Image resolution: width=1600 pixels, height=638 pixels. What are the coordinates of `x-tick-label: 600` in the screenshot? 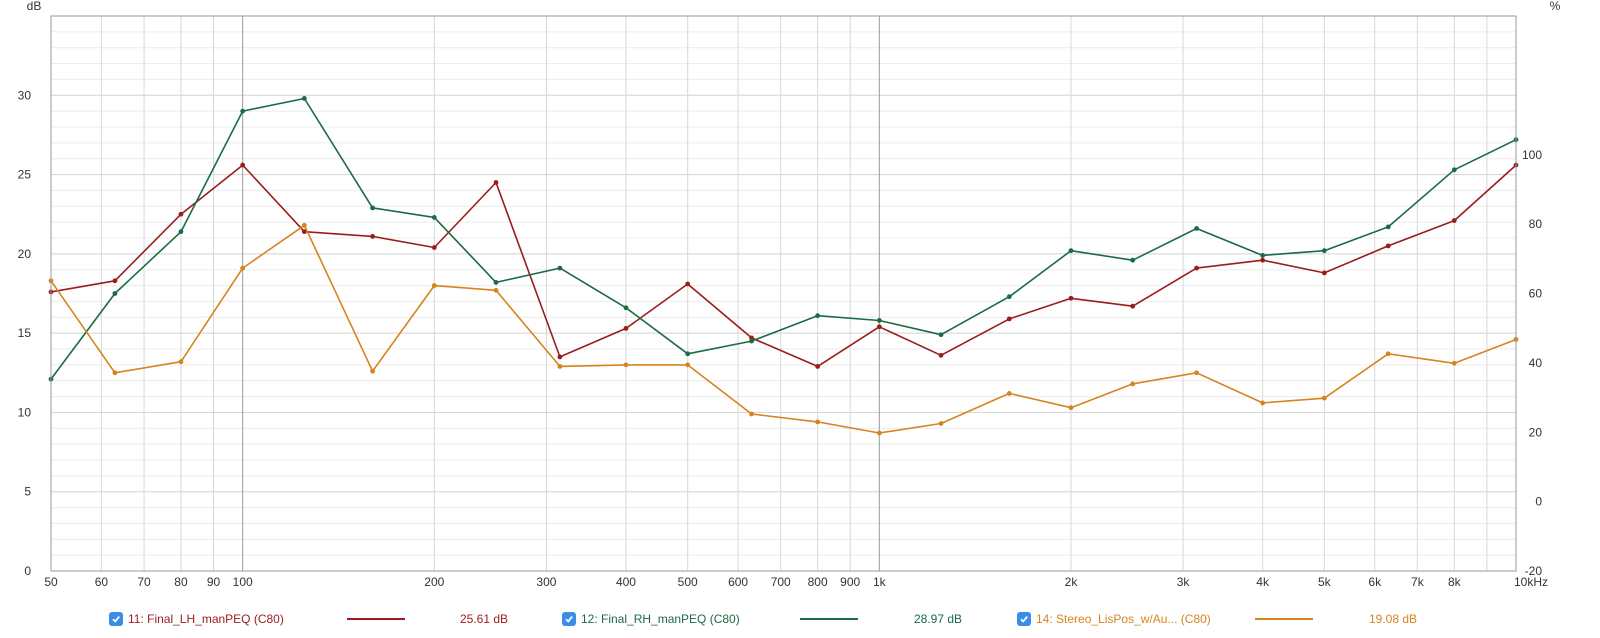 It's located at (738, 582).